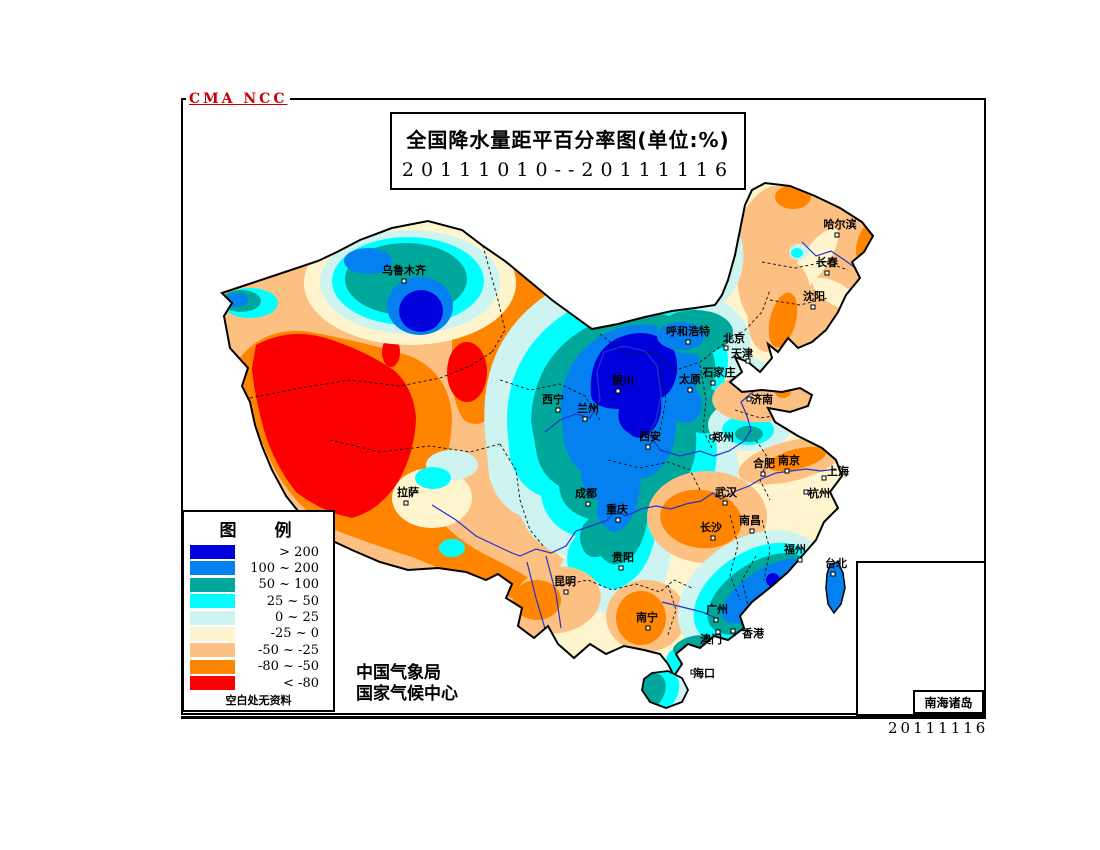 This screenshot has width=1100, height=850. What do you see at coordinates (836, 563) in the screenshot?
I see `city-label: 台北` at bounding box center [836, 563].